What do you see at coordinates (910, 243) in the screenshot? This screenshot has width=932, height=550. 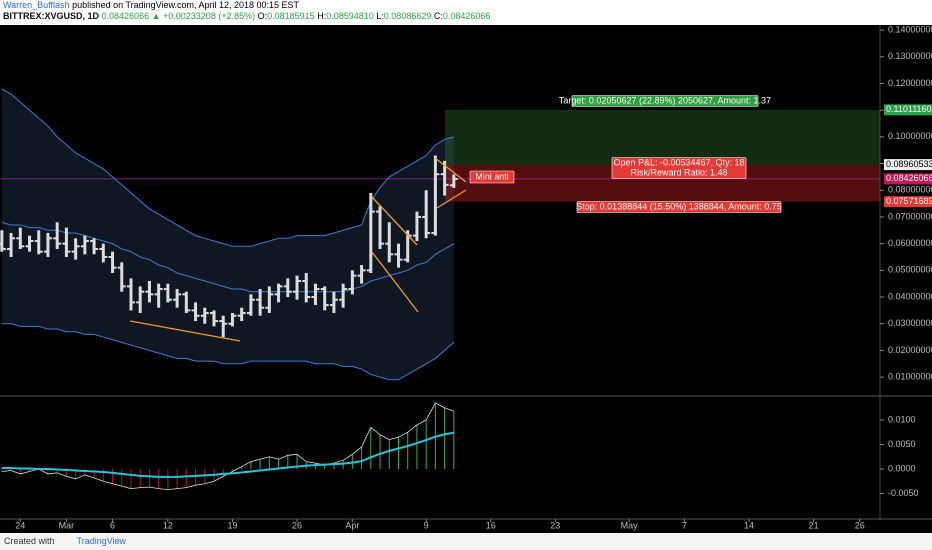 I see `y-tick-label: 0.06000000` at bounding box center [910, 243].